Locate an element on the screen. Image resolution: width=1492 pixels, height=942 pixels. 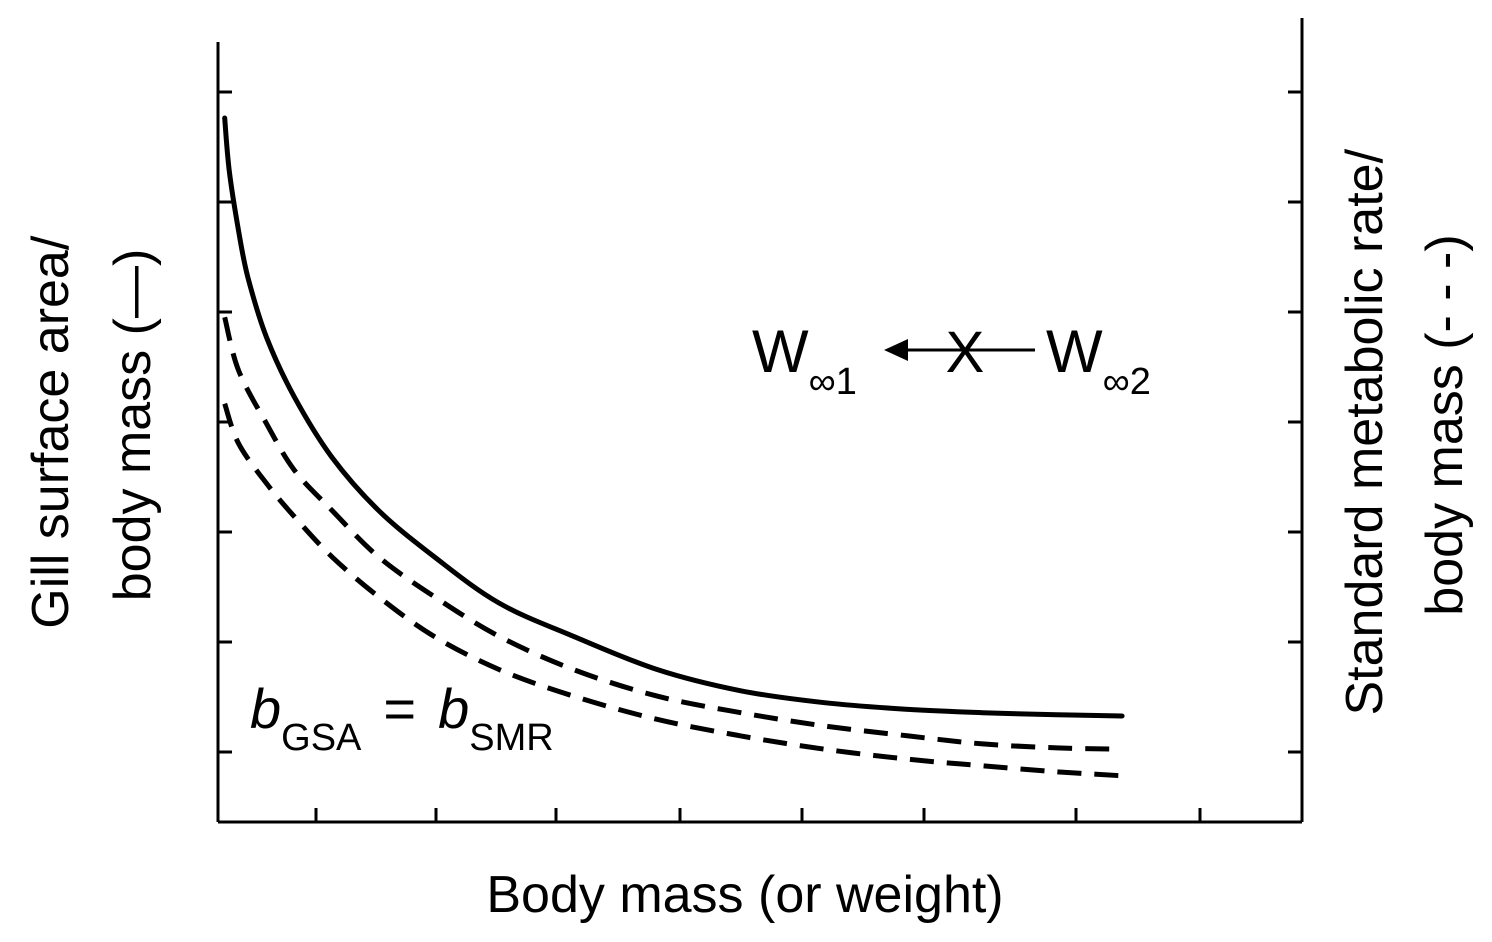
w-inf-2-label: W∞2 is located at coordinates (1098, 360).